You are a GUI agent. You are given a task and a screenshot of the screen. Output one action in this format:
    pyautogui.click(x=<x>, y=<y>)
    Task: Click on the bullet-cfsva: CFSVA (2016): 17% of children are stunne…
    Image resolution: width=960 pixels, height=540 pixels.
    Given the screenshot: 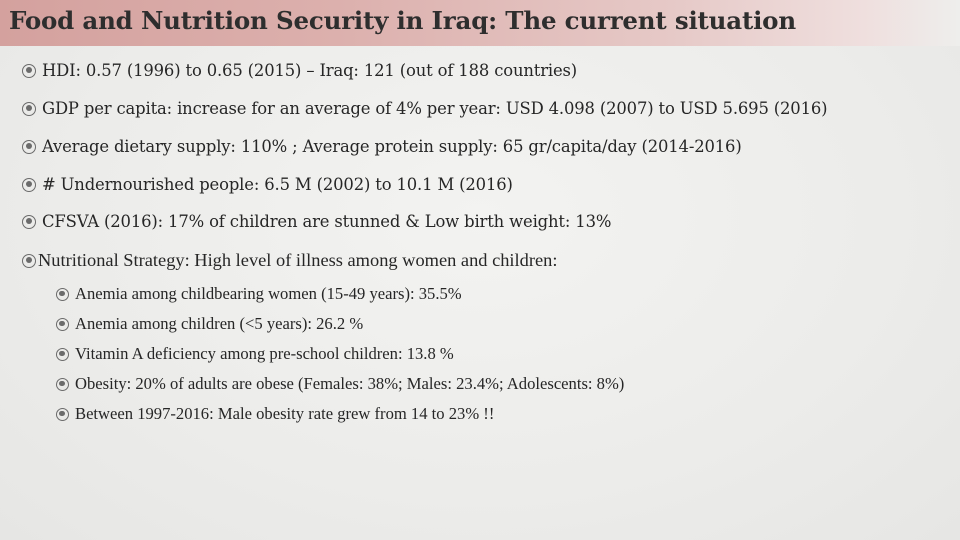 What is the action you would take?
    pyautogui.click(x=316, y=221)
    